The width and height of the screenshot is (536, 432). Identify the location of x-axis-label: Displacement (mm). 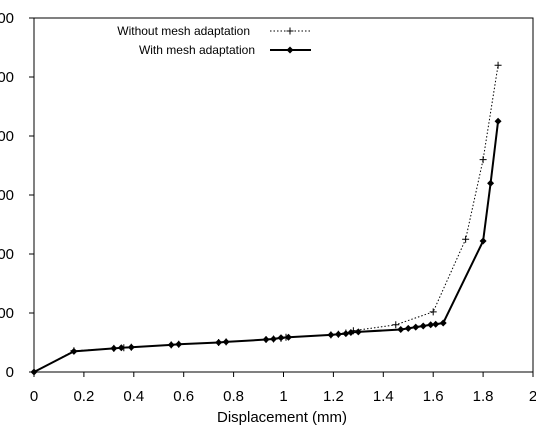
(282, 417).